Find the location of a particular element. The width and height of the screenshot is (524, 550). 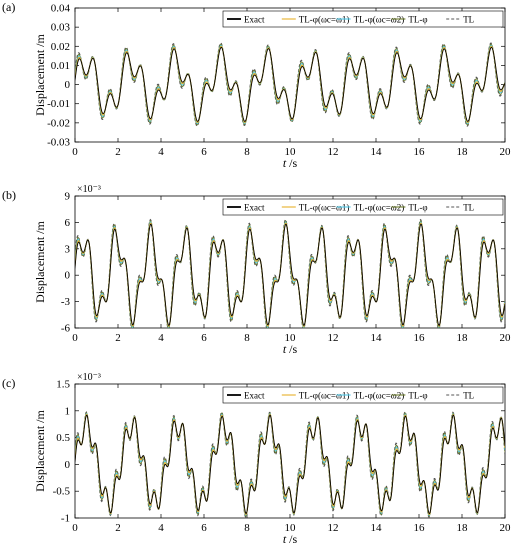

series-line-exact is located at coordinates (290, 84).